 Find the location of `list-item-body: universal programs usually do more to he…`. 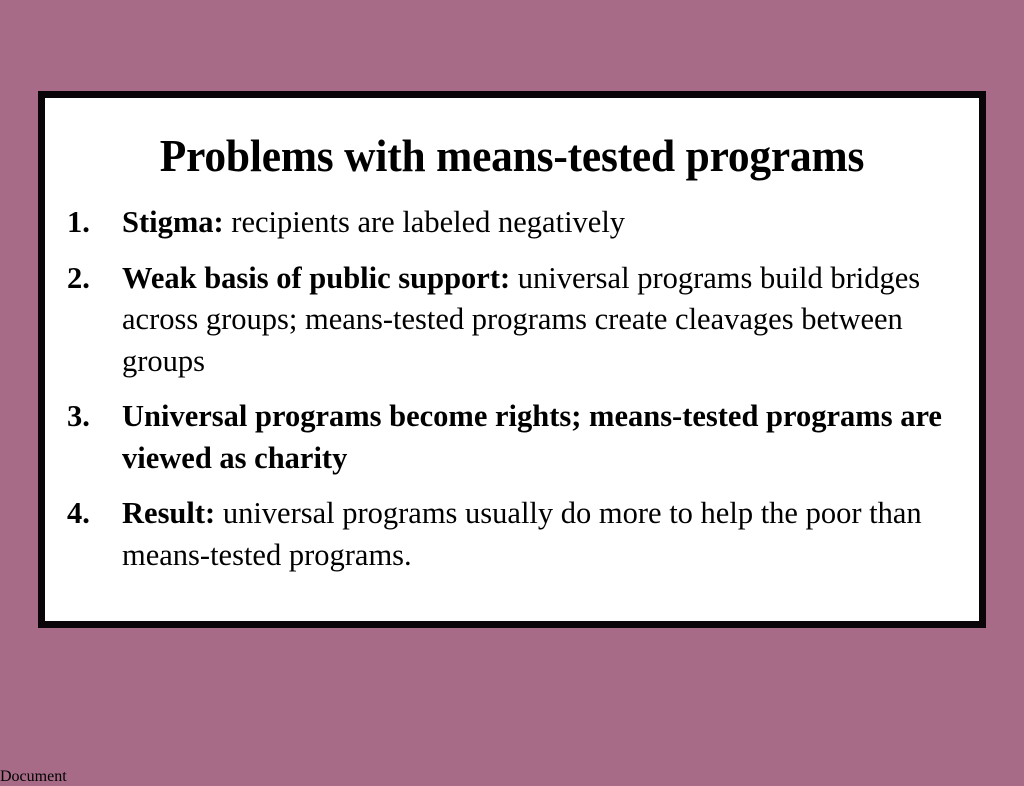

list-item-body: universal programs usually do more to he… is located at coordinates (522, 534).